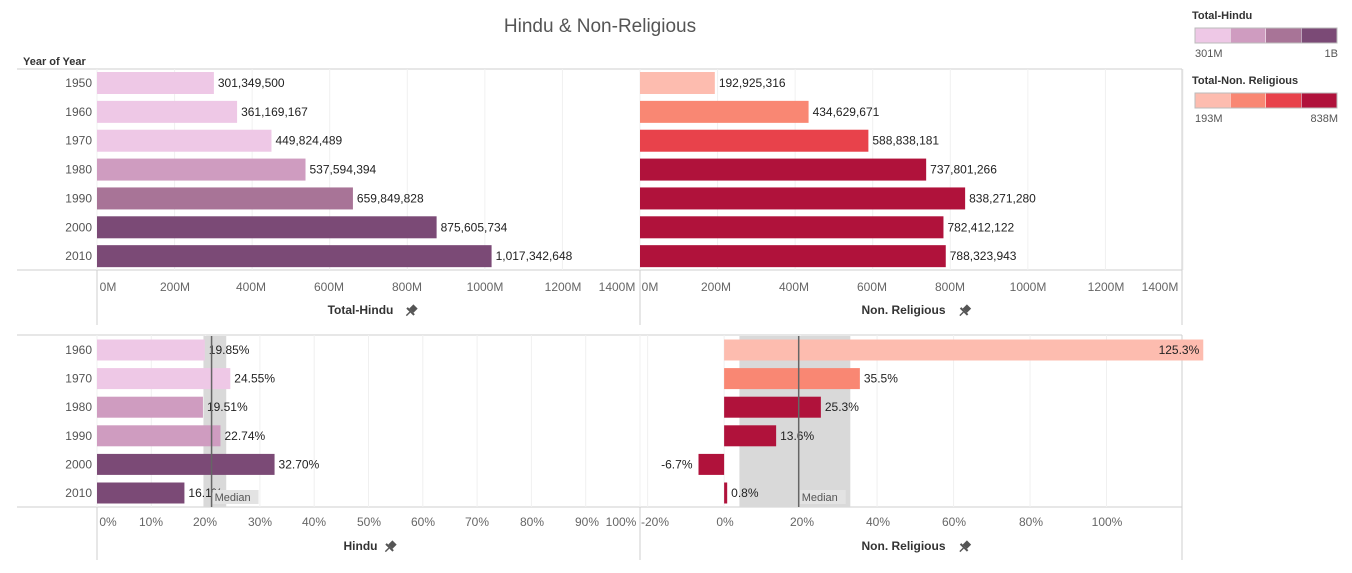 This screenshot has height=573, width=1352. What do you see at coordinates (1031, 522) in the screenshot?
I see `x-tick-label: 80%` at bounding box center [1031, 522].